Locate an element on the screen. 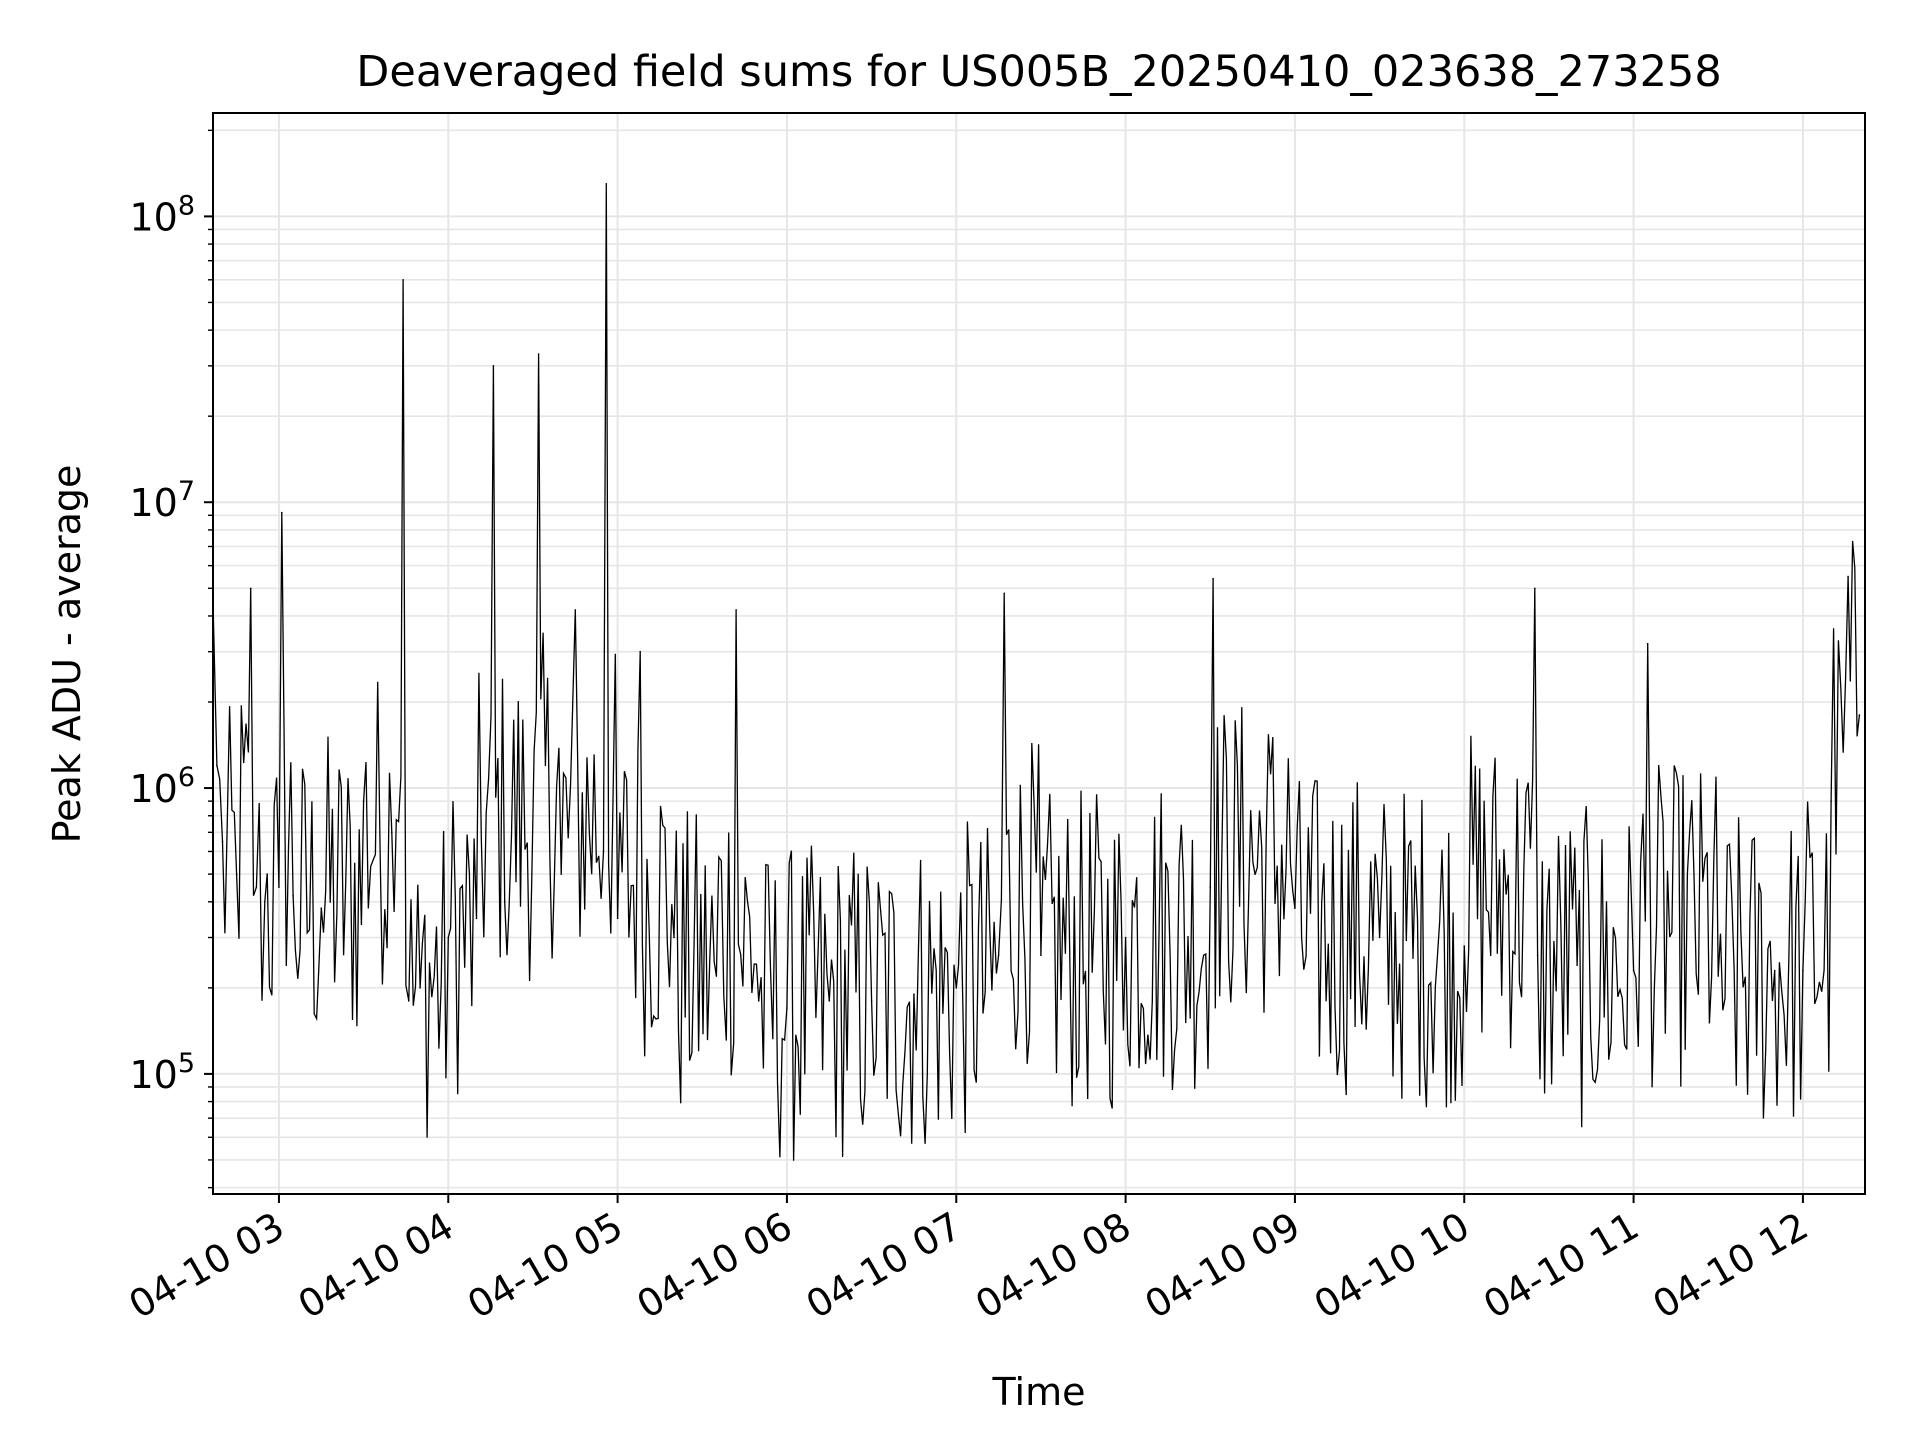  y-tick-label: 107 is located at coordinates (162, 500).